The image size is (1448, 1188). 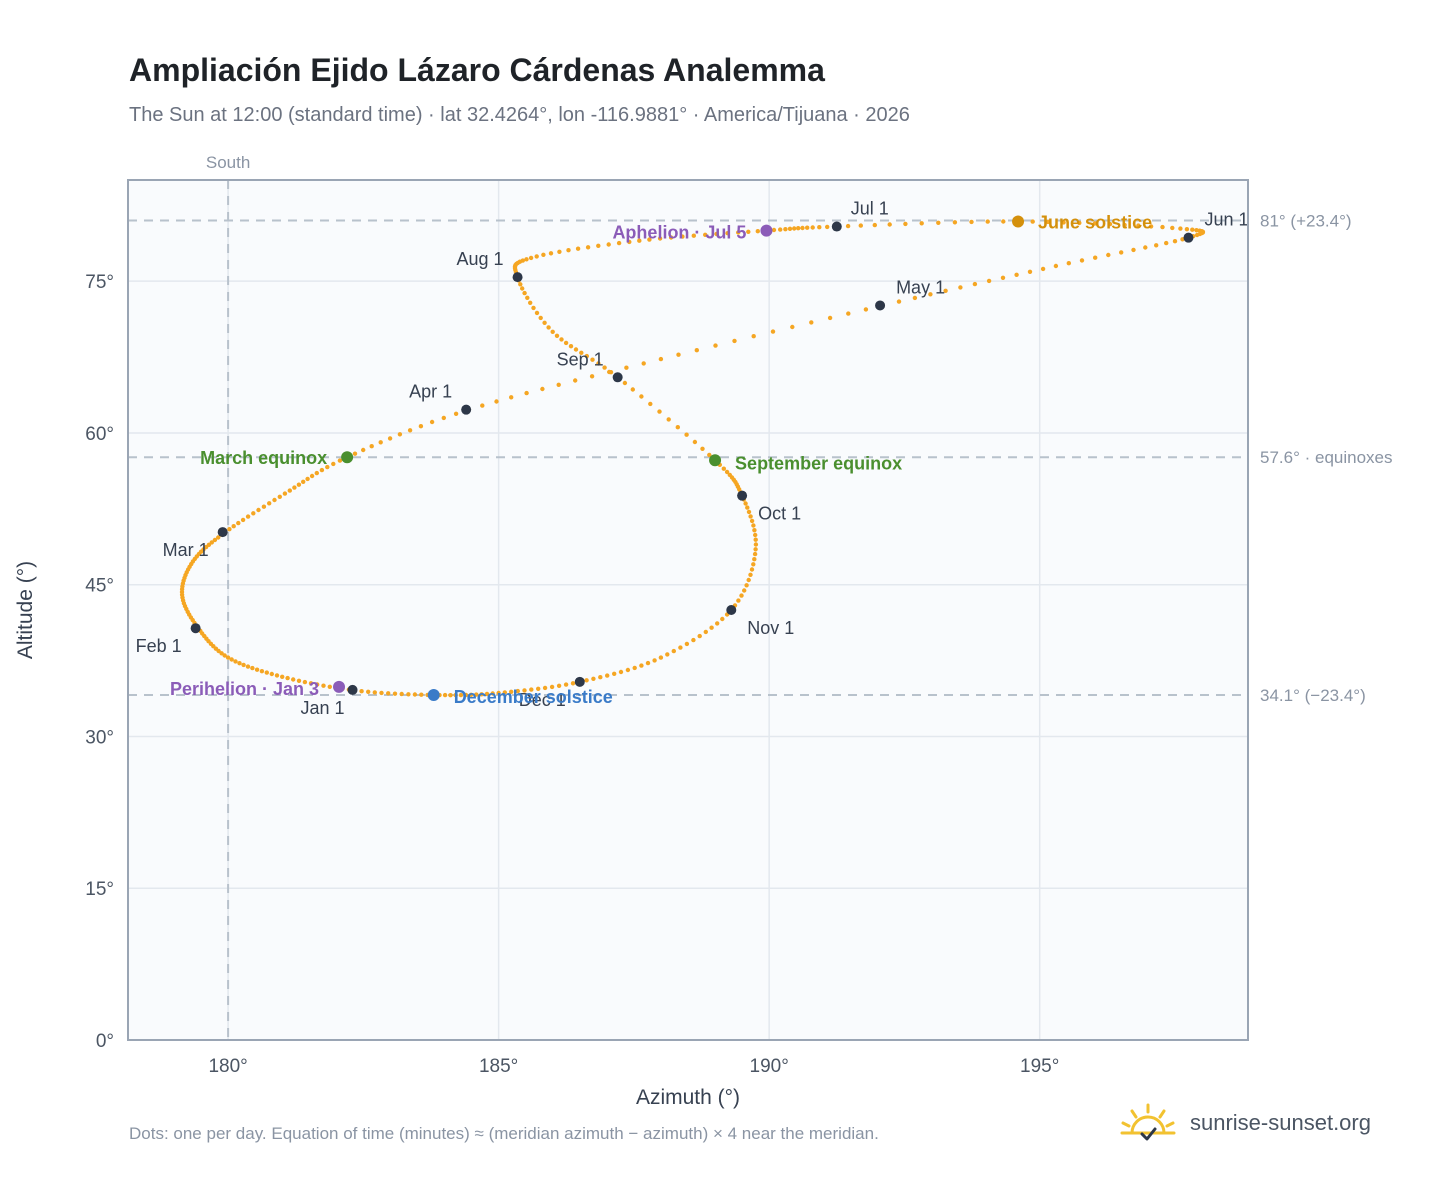 What do you see at coordinates (688, 1097) in the screenshot?
I see `x-axis-label: Azimuth (°)` at bounding box center [688, 1097].